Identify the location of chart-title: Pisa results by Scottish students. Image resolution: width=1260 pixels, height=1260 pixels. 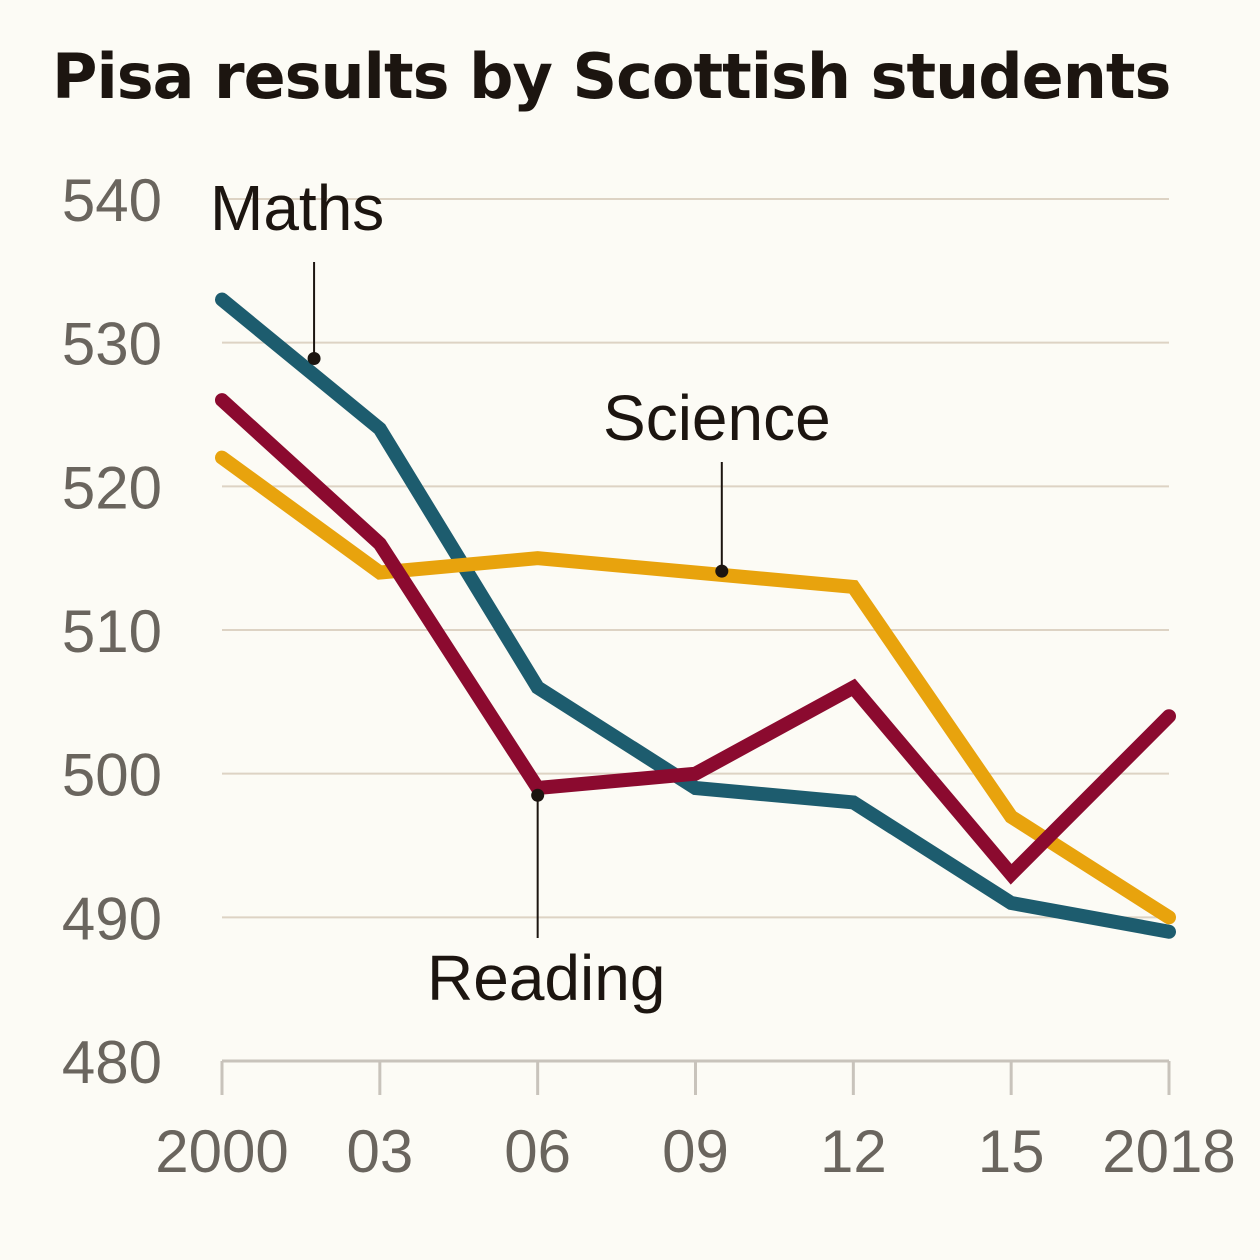
(611, 76).